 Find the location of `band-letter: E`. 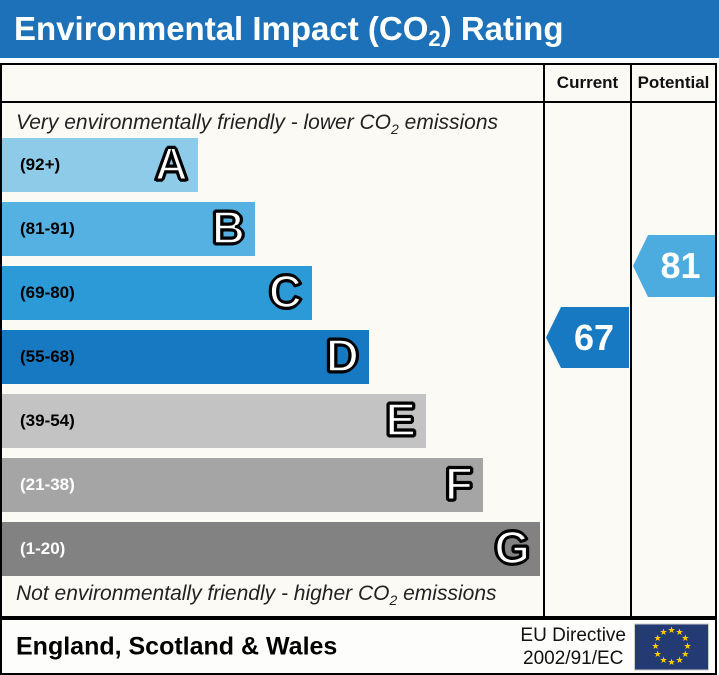

band-letter: E is located at coordinates (400, 419).